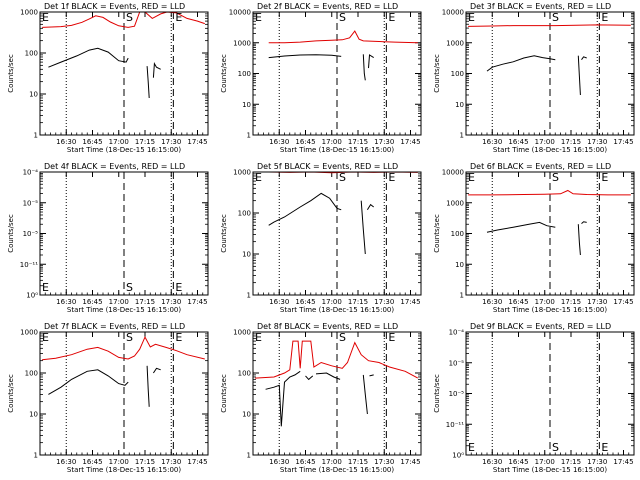  What do you see at coordinates (327, 326) in the screenshot?
I see `panel-title: Det 8f BLACK = Events, RED = LLD` at bounding box center [327, 326].